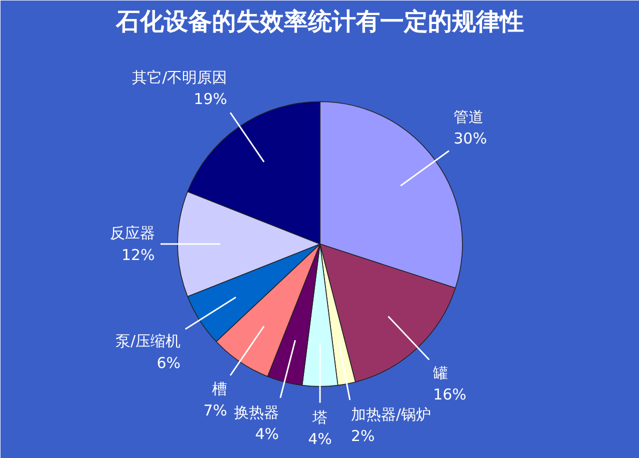 The image size is (639, 458). What do you see at coordinates (470, 138) in the screenshot?
I see `data-label: 30%` at bounding box center [470, 138].